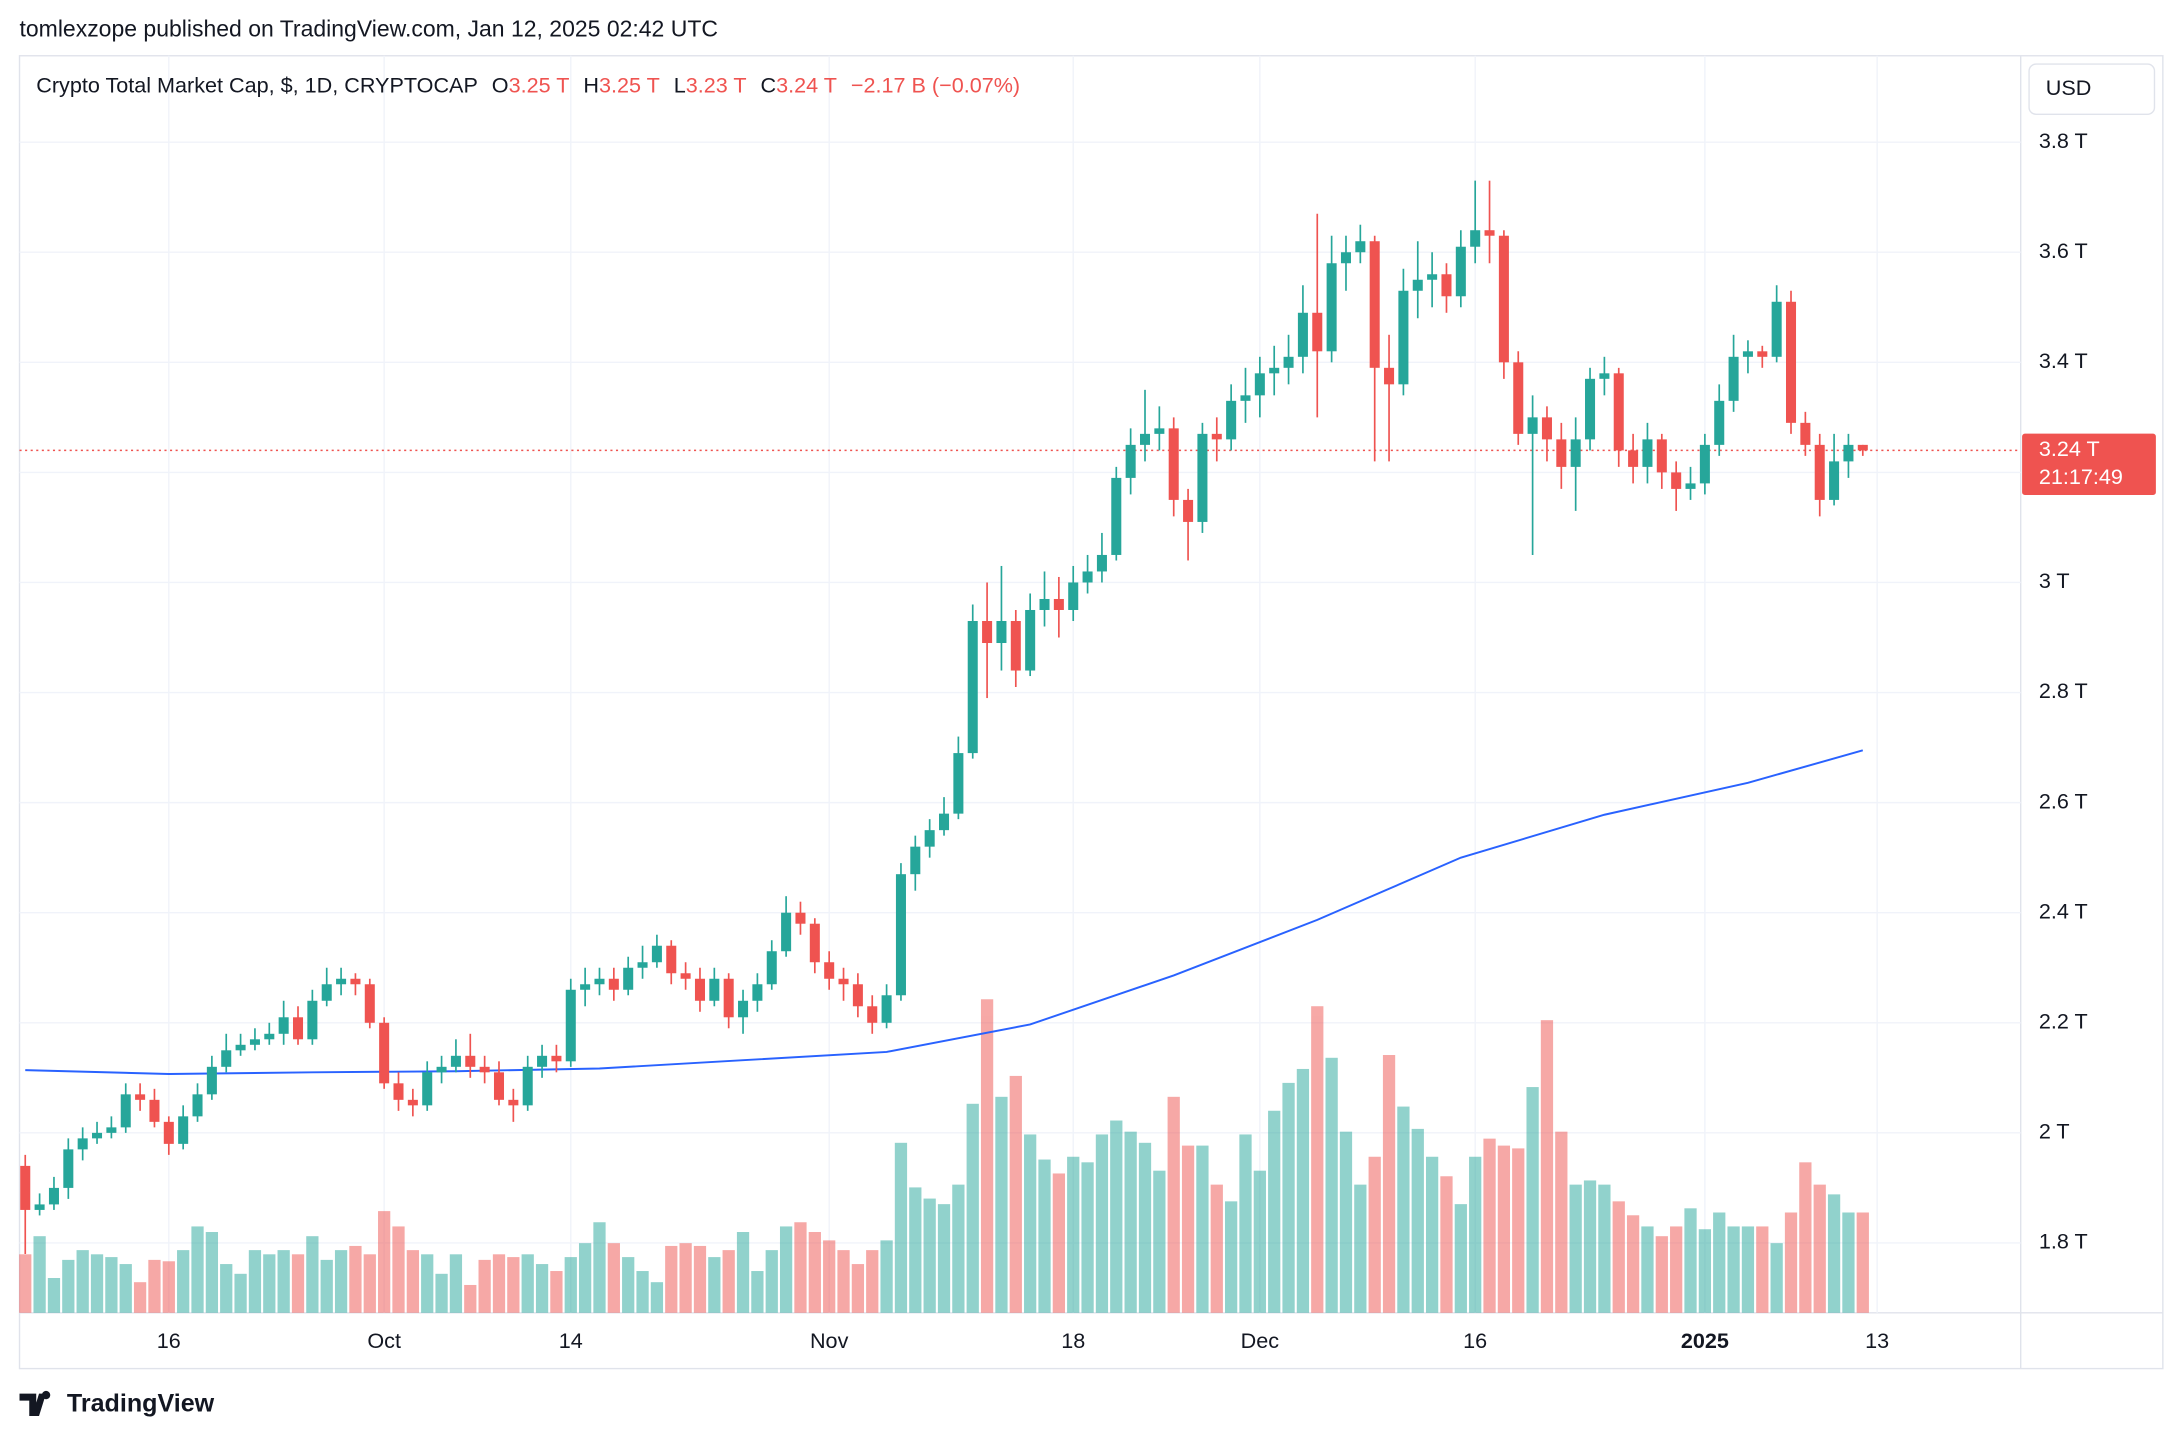 This screenshot has height=1432, width=2174. I want to click on currency: USD, so click(2069, 87).